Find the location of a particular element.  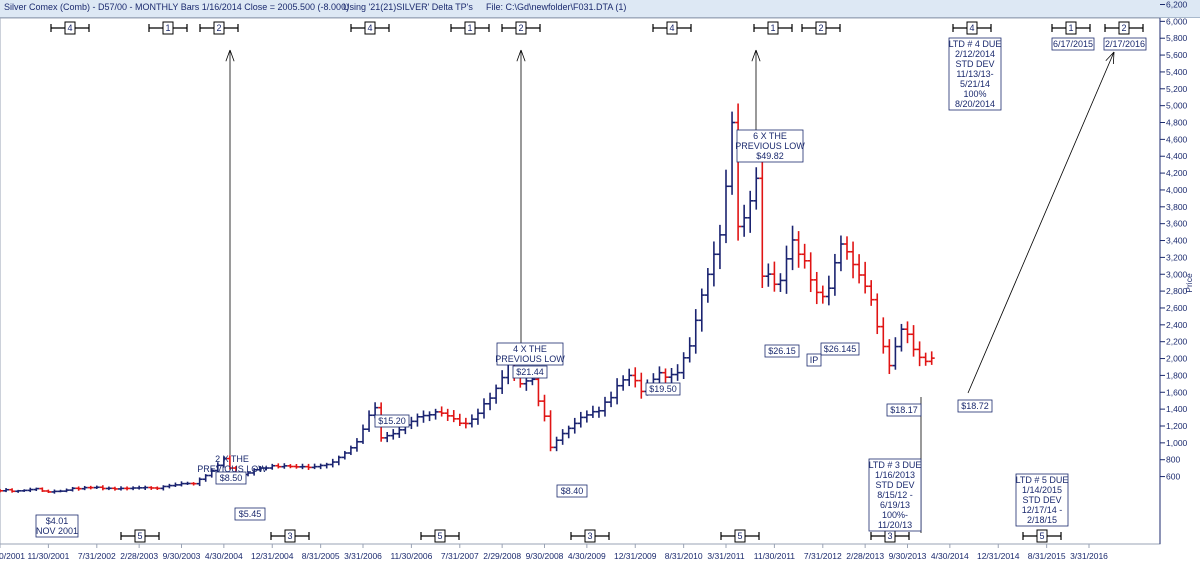

annotation-text: $26.15 is located at coordinates (782, 351).